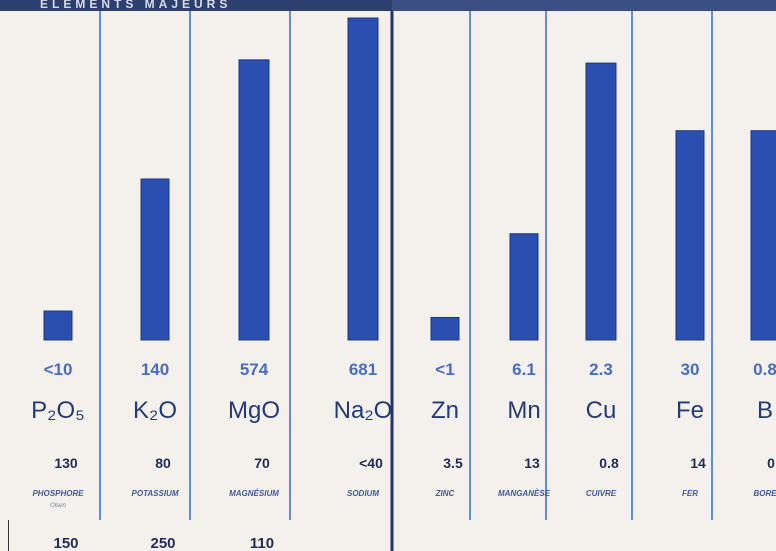 This screenshot has width=776, height=551. I want to click on value-label-1: 140, so click(155, 369).